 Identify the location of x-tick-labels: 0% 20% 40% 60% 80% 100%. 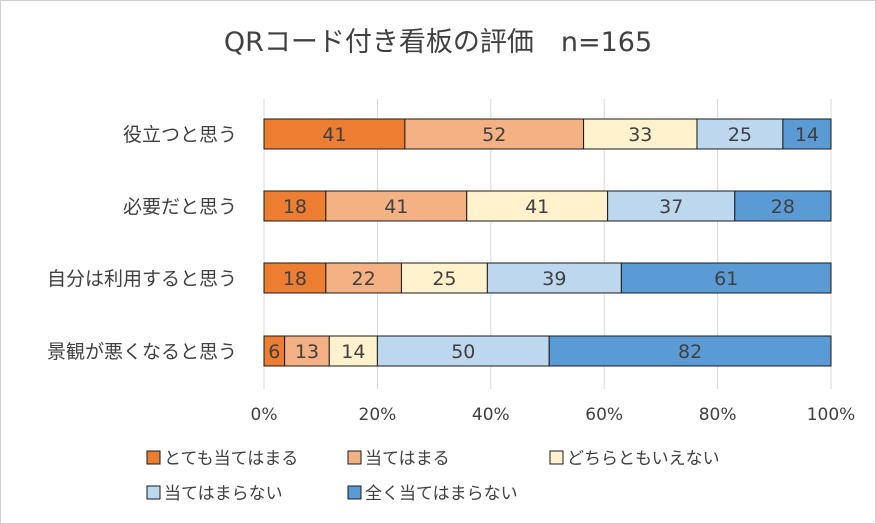
(553, 415).